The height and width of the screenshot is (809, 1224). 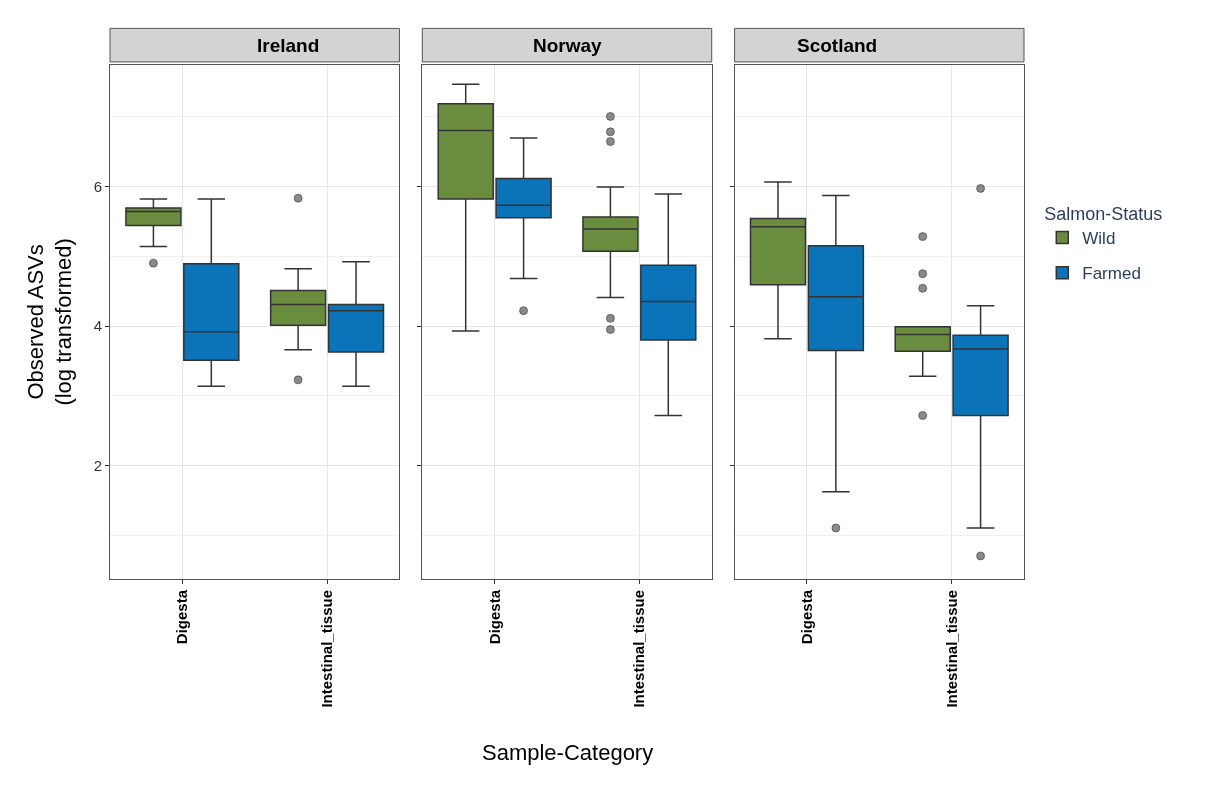 I want to click on legend-title: Salmon-Status, so click(x=1103, y=214).